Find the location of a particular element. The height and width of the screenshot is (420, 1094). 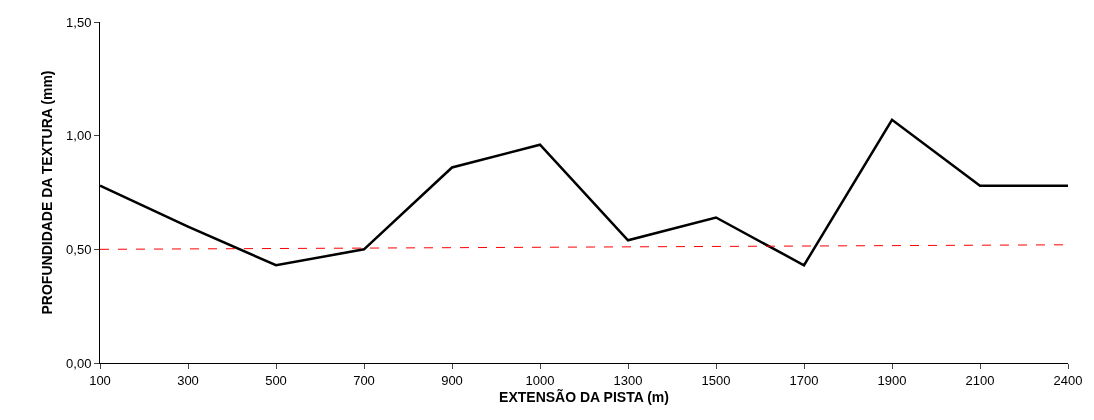

x-tick-label: 1900 is located at coordinates (892, 380).